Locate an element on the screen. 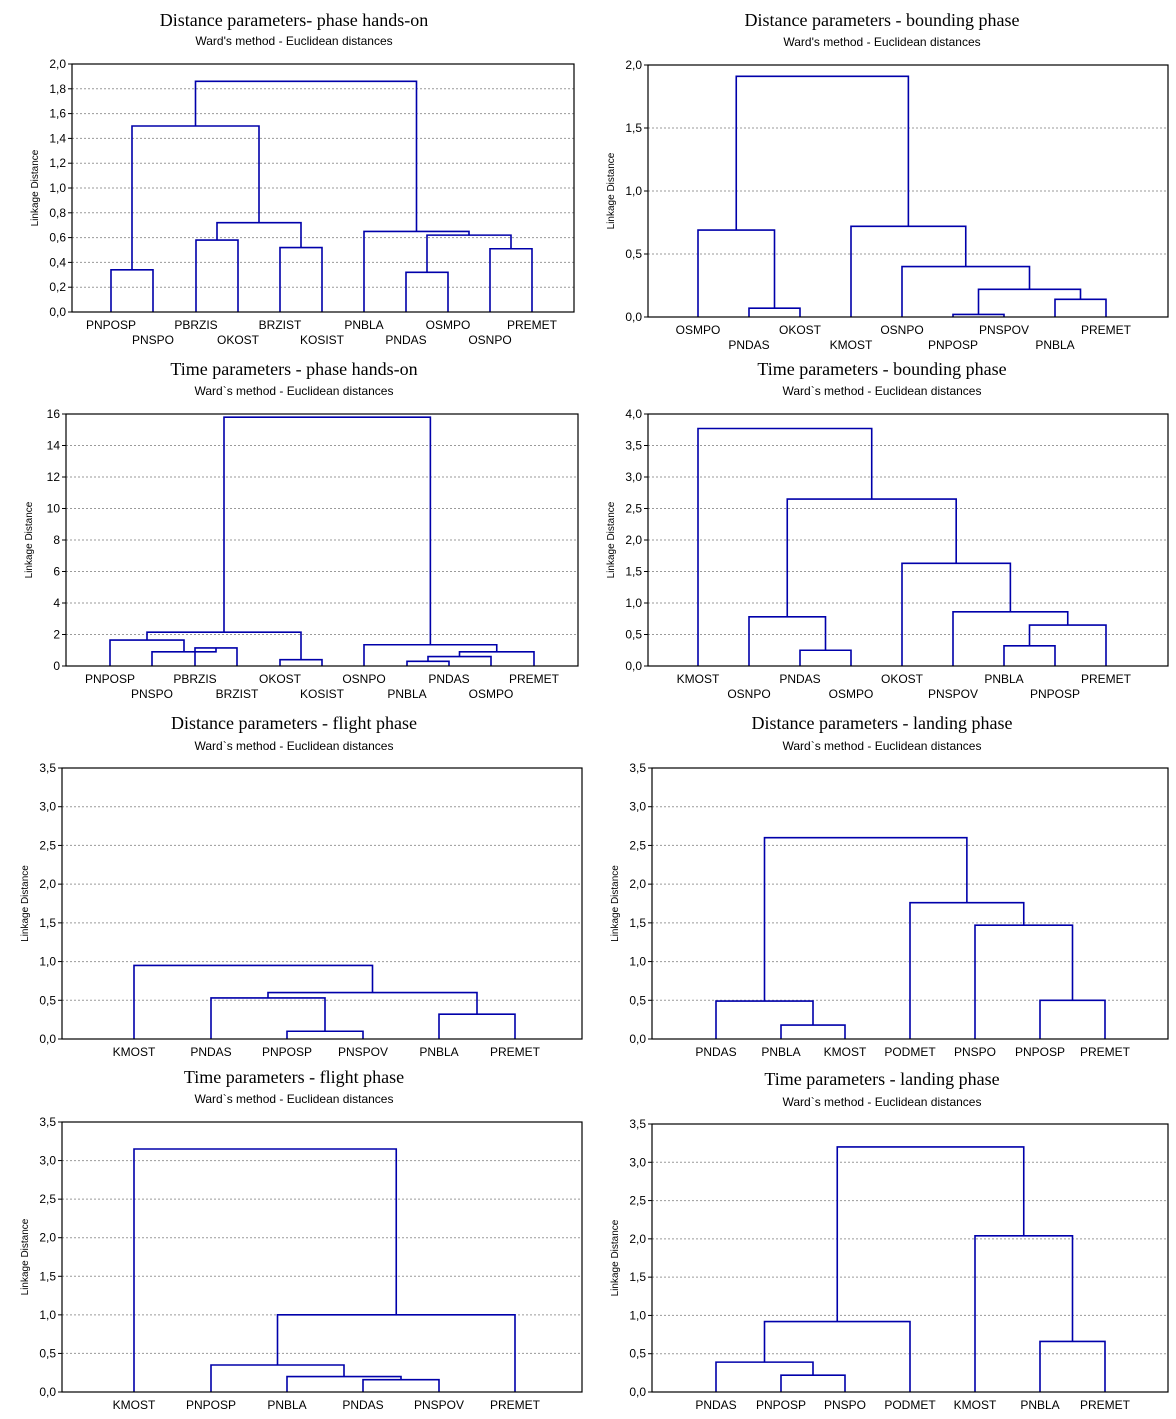 This screenshot has width=1176, height=1419. y-tick-label: 1,8 is located at coordinates (57, 89).